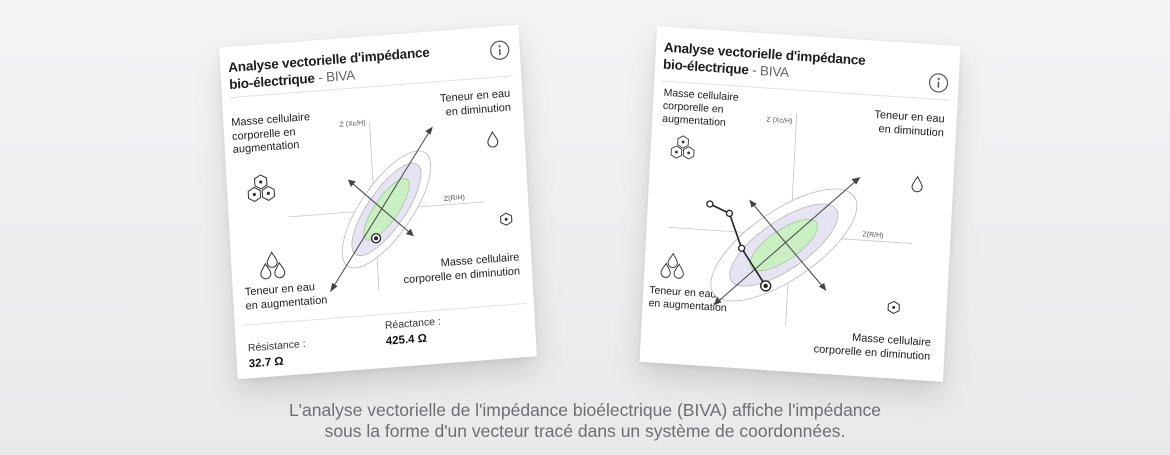 This screenshot has width=1170, height=455. What do you see at coordinates (413, 323) in the screenshot?
I see `reactance-label: Réactance :` at bounding box center [413, 323].